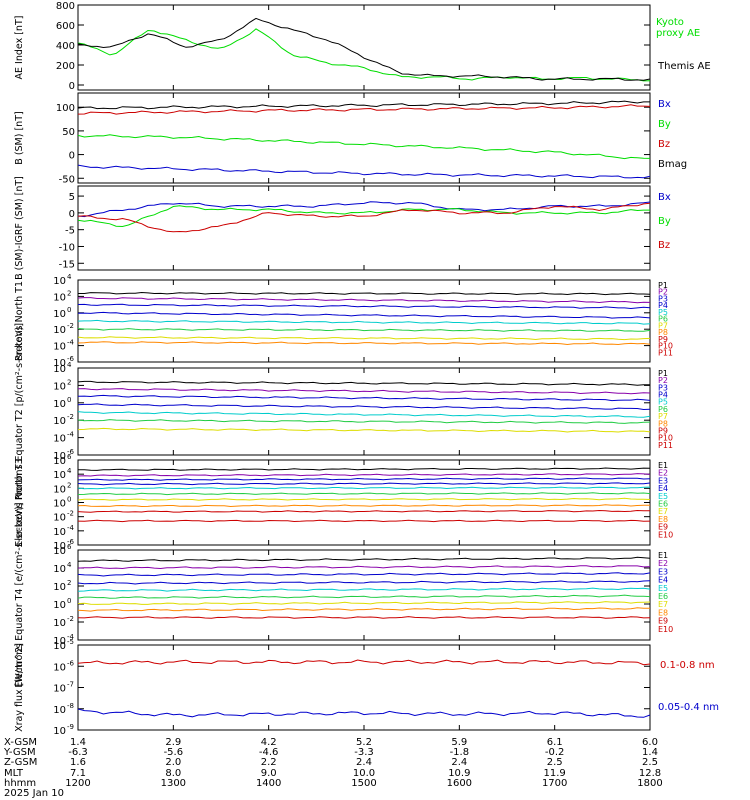 The image size is (750, 800). What do you see at coordinates (364, 338) in the screenshot?
I see `series-line-p7` at bounding box center [364, 338].